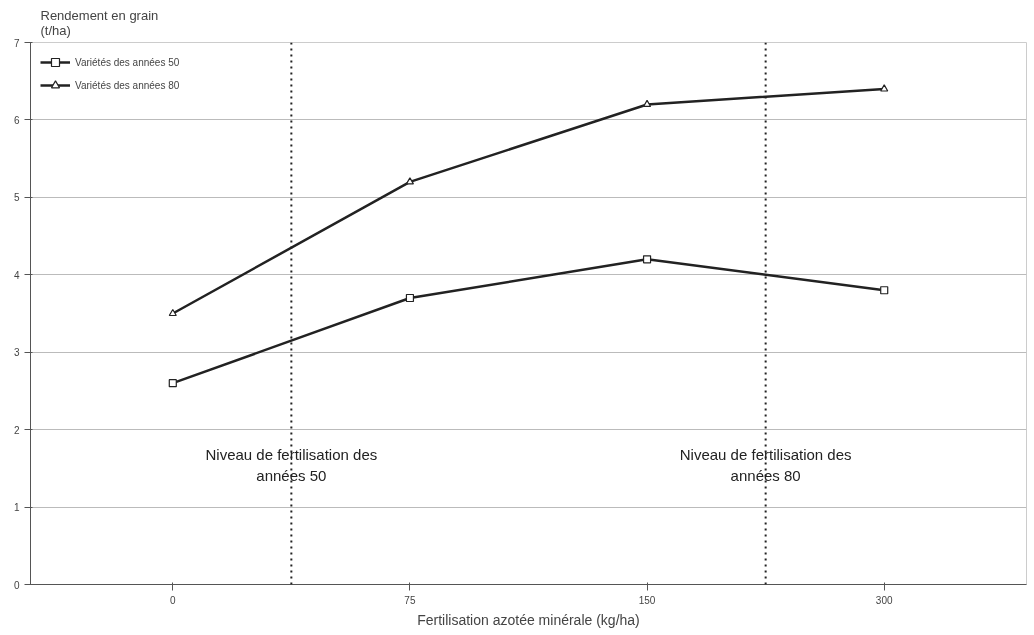 This screenshot has width=1034, height=635. What do you see at coordinates (16, 508) in the screenshot?
I see `y-tick-label: 1` at bounding box center [16, 508].